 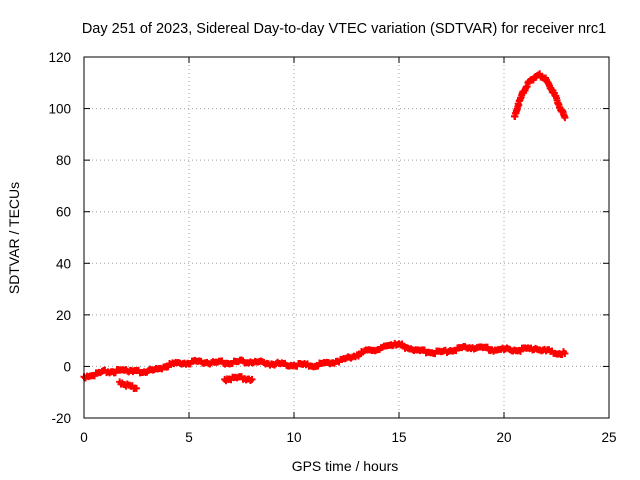 I want to click on y-tick-label: 0, so click(x=67, y=366).